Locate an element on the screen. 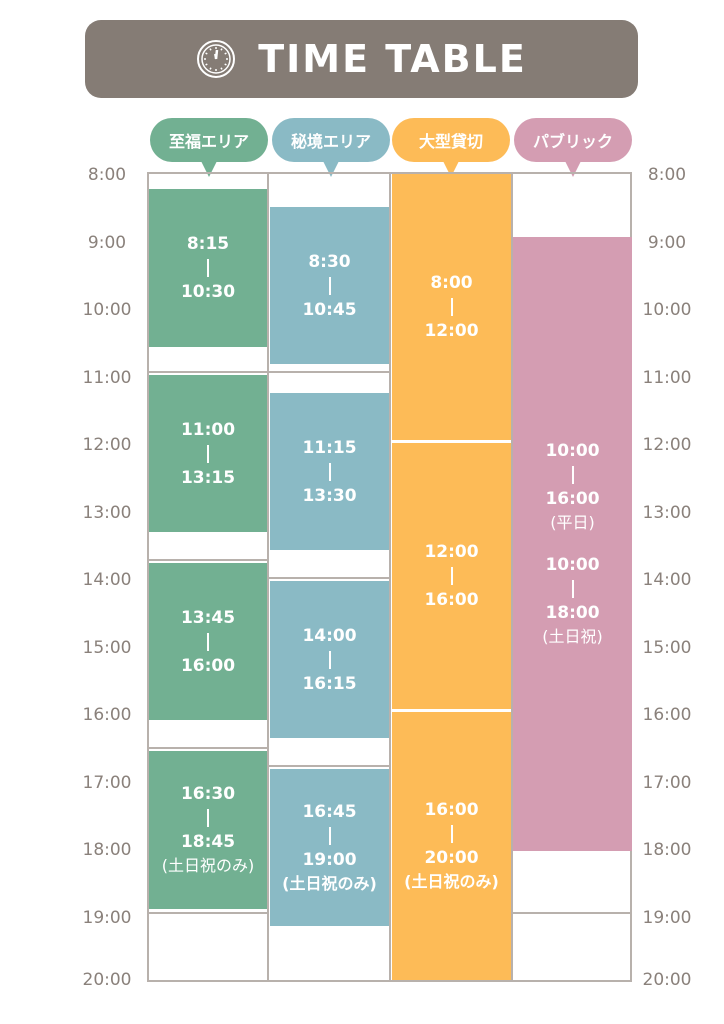 The width and height of the screenshot is (724, 1024). slot-shifuku-1: 8:15 10:30 is located at coordinates (208, 268).